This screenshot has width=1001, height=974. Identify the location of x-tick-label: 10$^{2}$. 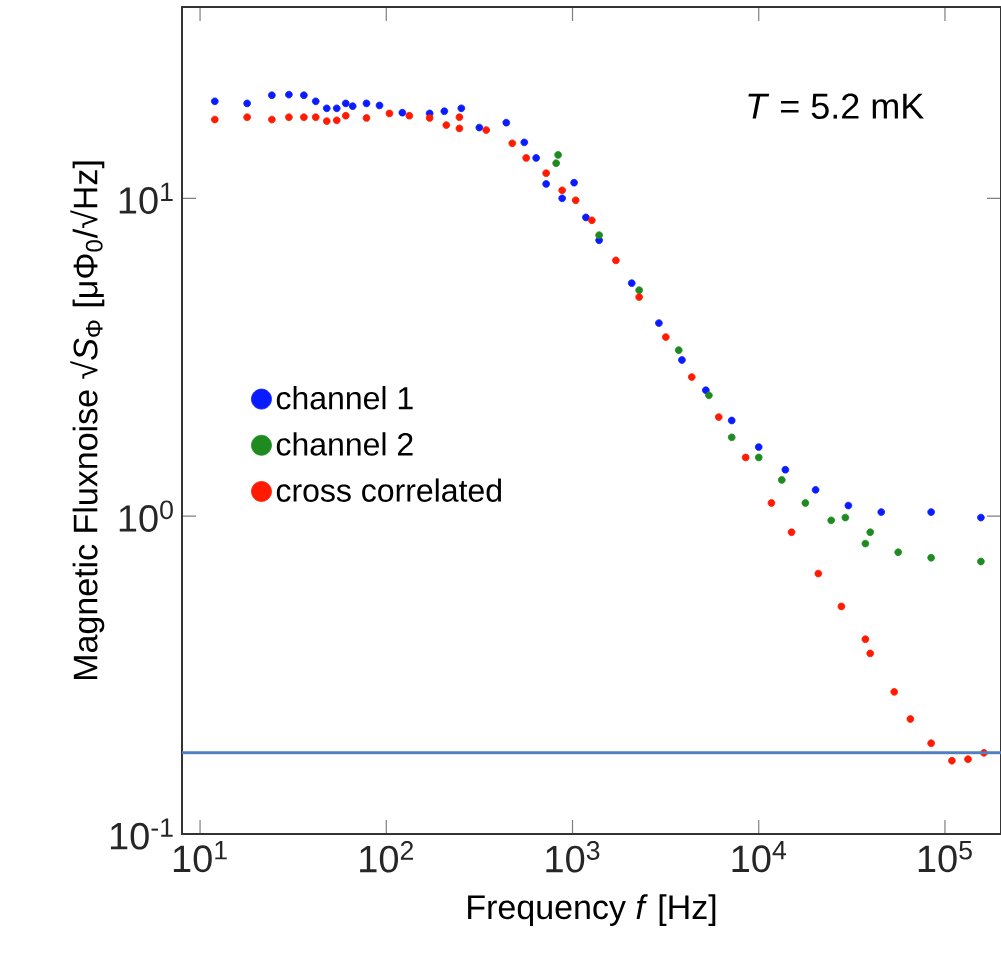
(386, 857).